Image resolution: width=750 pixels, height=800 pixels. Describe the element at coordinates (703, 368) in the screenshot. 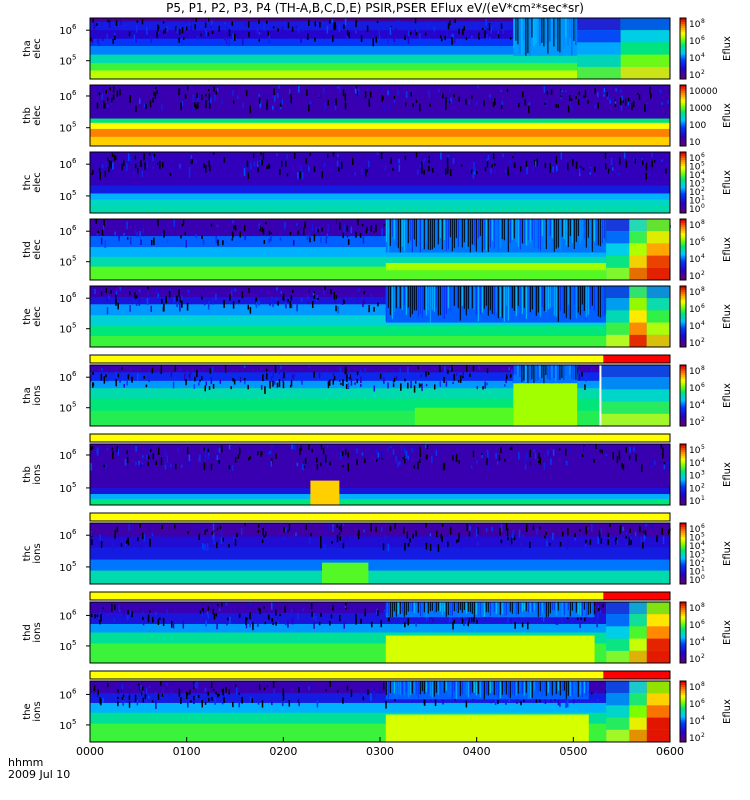

I see `colorbar-tick-exponent: 8` at that location.